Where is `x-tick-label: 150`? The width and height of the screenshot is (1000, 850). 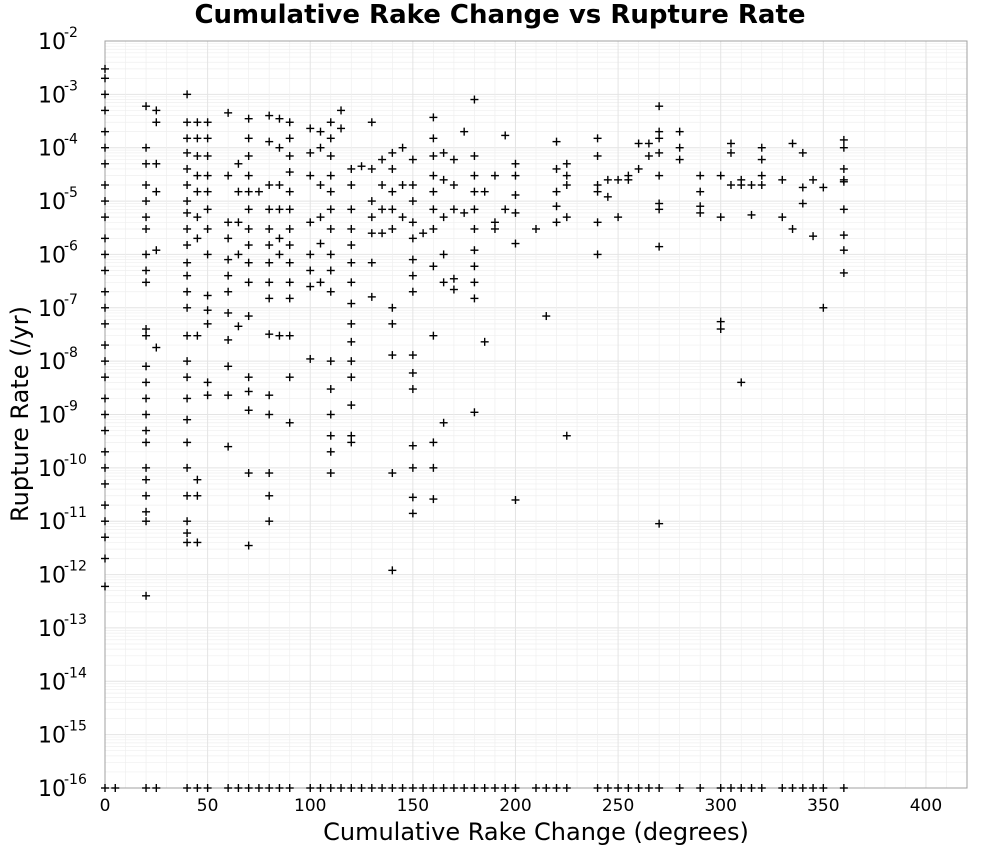 x-tick-label: 150 is located at coordinates (413, 806).